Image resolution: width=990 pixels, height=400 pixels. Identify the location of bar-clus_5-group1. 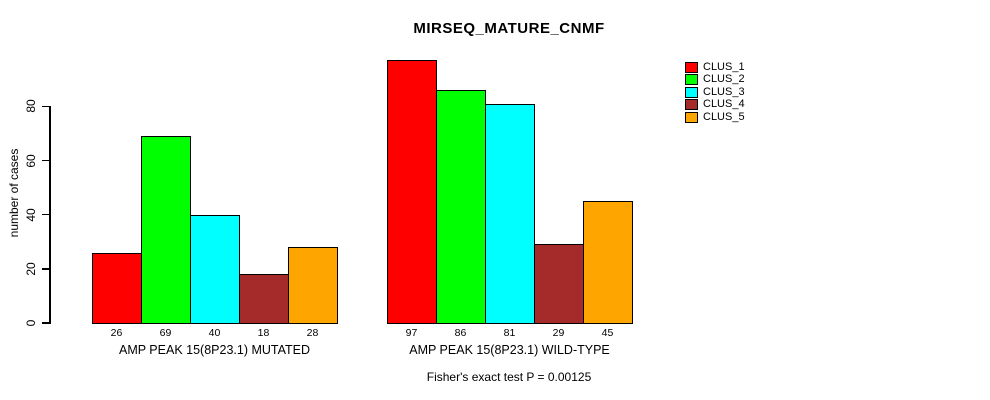
(313, 285).